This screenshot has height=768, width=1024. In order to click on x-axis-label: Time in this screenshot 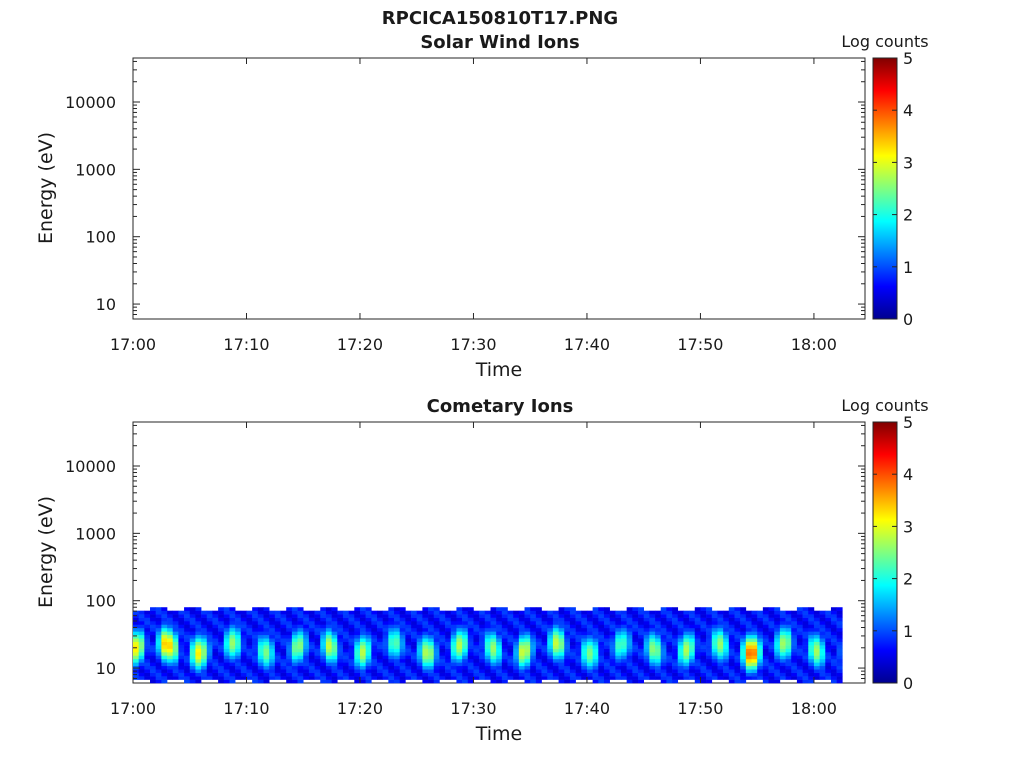, I will do `click(499, 370)`.